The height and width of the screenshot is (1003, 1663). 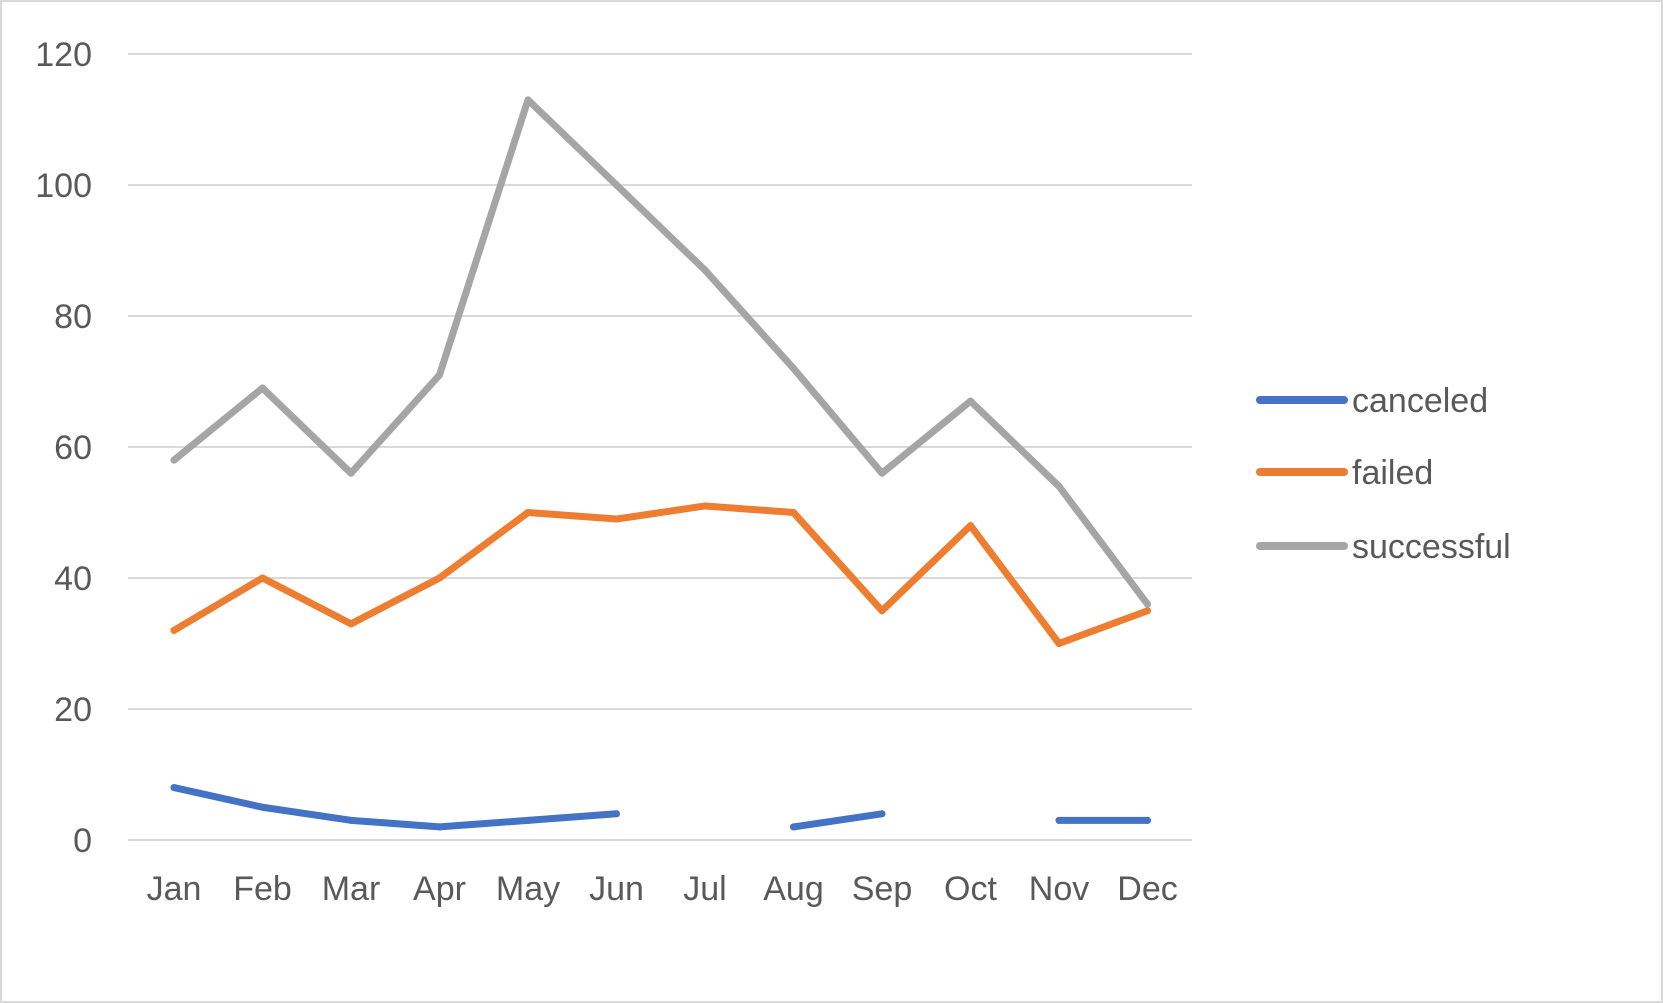 I want to click on series-failed, so click(x=660, y=574).